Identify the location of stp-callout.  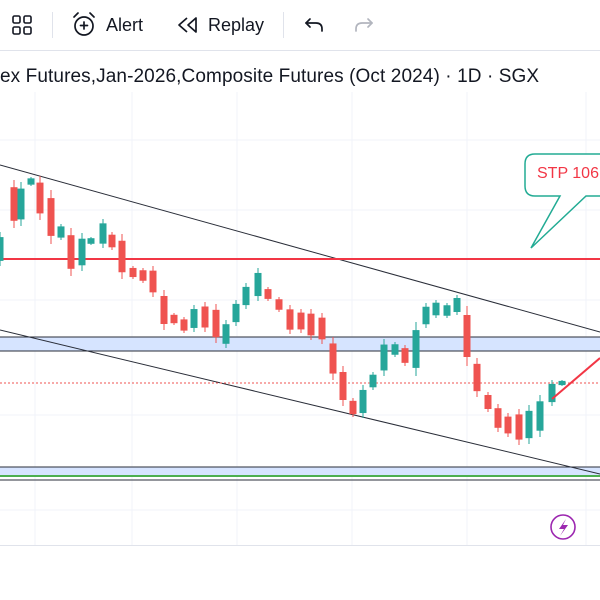
(562, 201).